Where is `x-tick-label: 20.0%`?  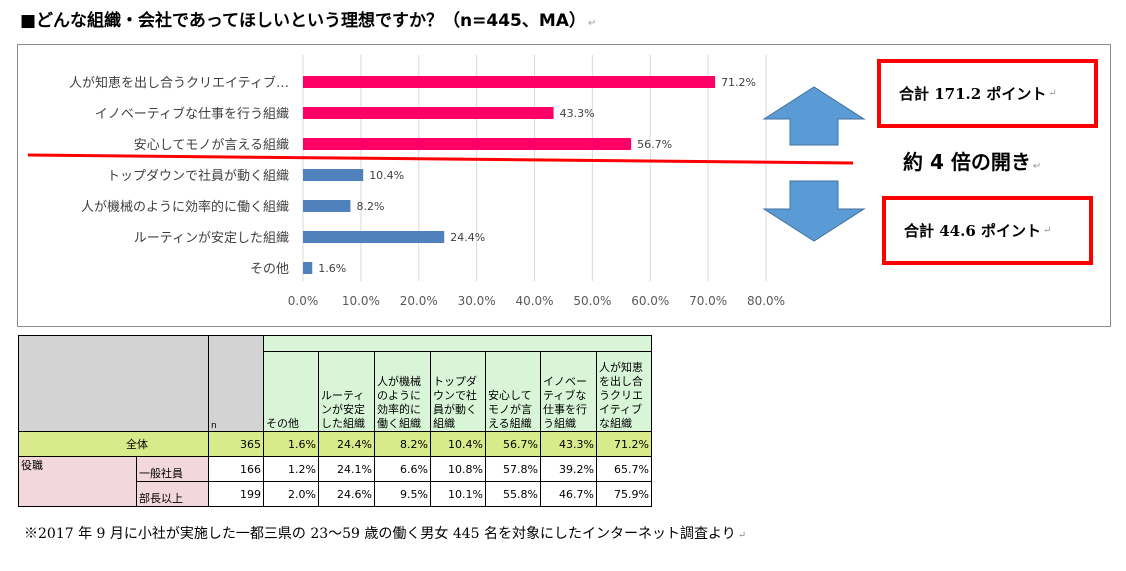 x-tick-label: 20.0% is located at coordinates (419, 301).